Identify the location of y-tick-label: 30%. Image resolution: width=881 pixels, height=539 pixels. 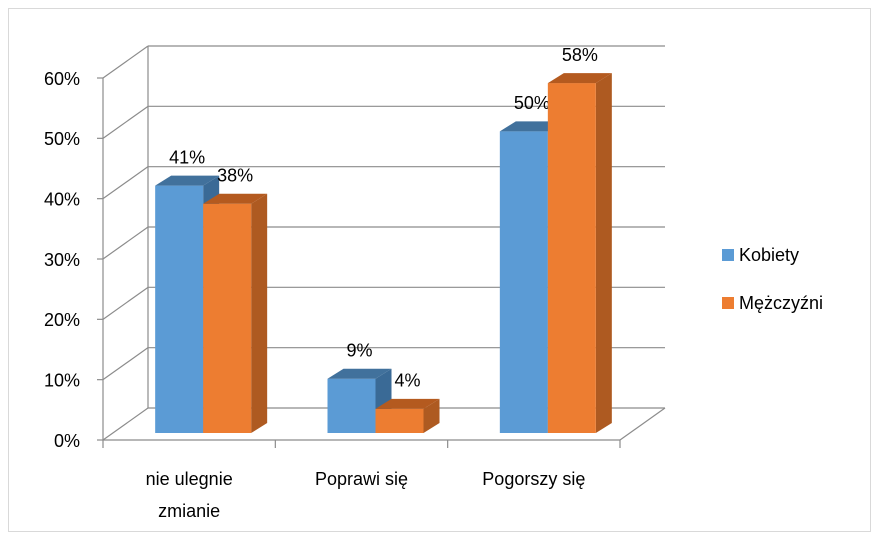
(62, 260).